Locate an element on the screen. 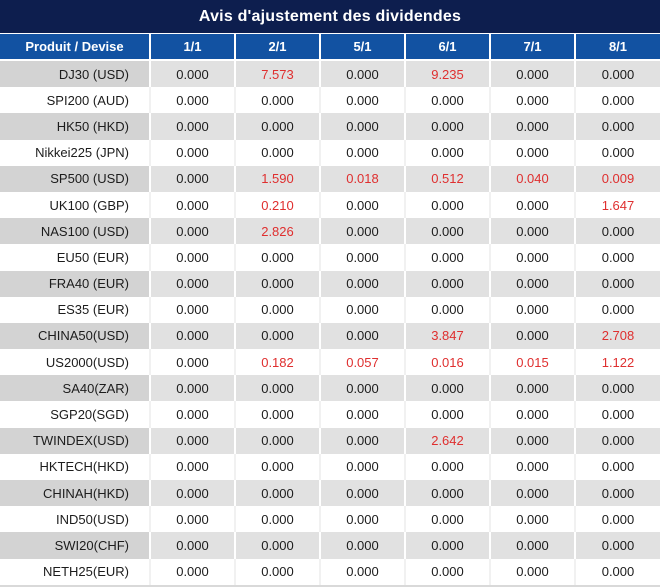  table-row: DJ30 (USD) 0.000 7.573 0.000 9.235 0.000 0.000 is located at coordinates (330, 74).